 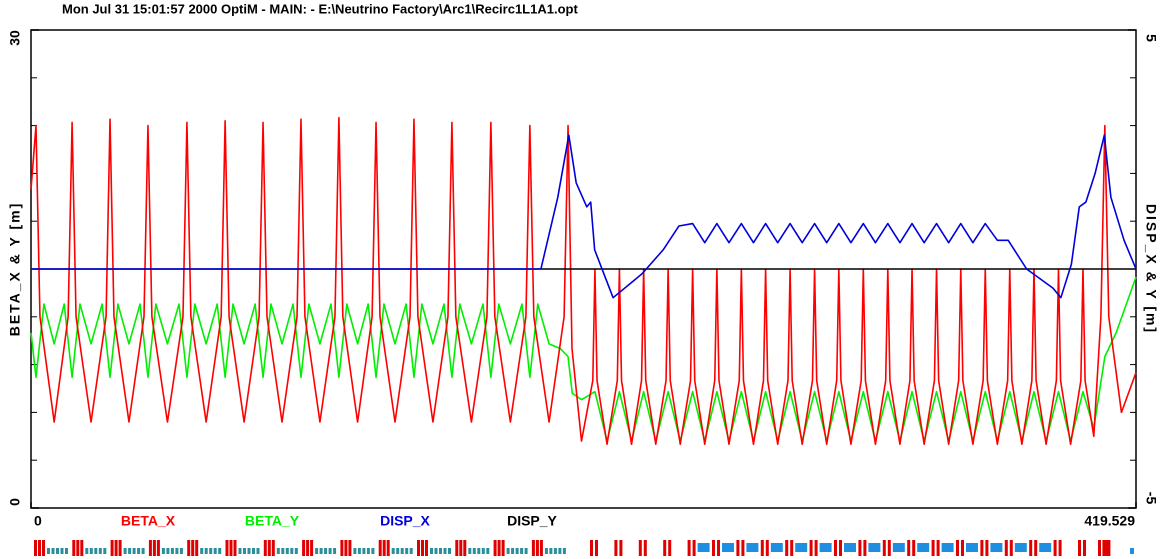 What do you see at coordinates (532, 521) in the screenshot?
I see `legend-entry: DISP_Y` at bounding box center [532, 521].